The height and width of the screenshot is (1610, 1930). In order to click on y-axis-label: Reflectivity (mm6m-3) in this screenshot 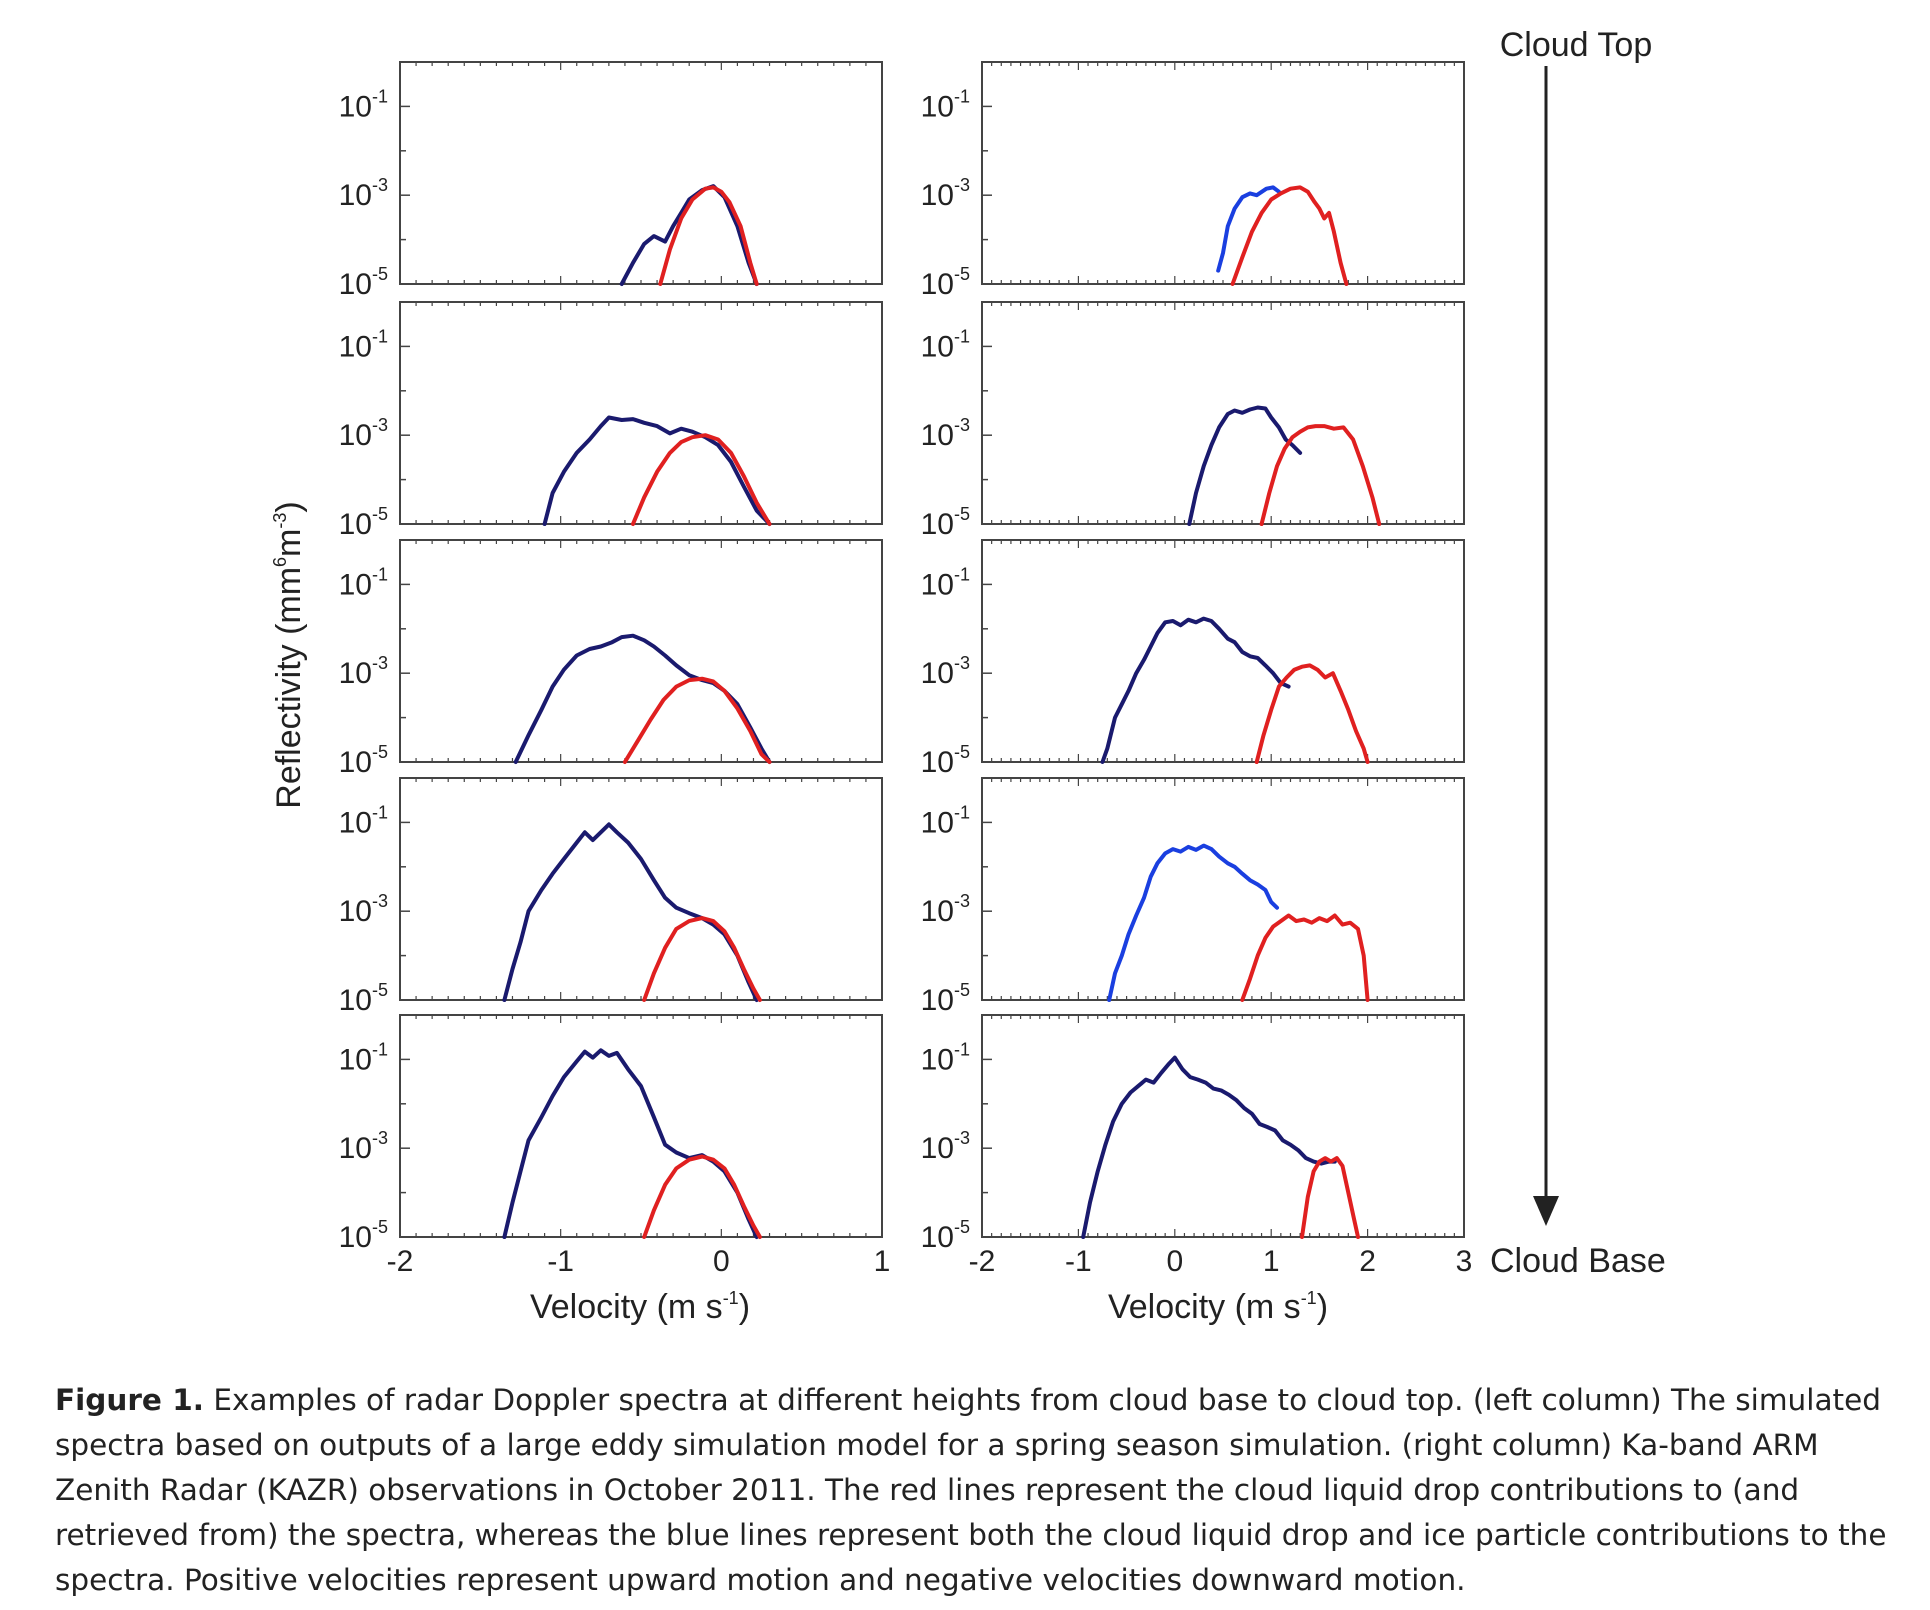, I will do `click(289, 654)`.